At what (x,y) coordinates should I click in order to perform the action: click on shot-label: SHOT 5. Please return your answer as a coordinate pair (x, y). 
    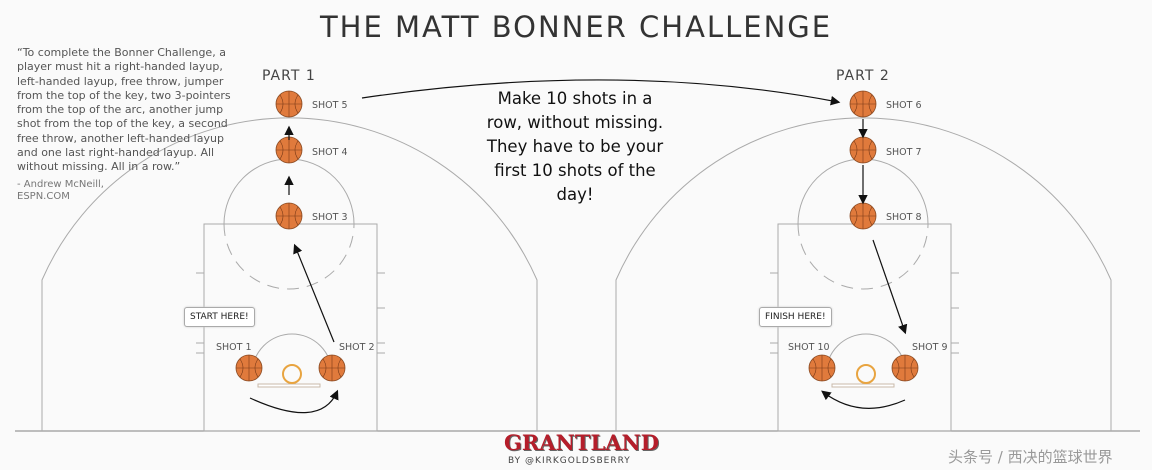
    Looking at the image, I should click on (330, 105).